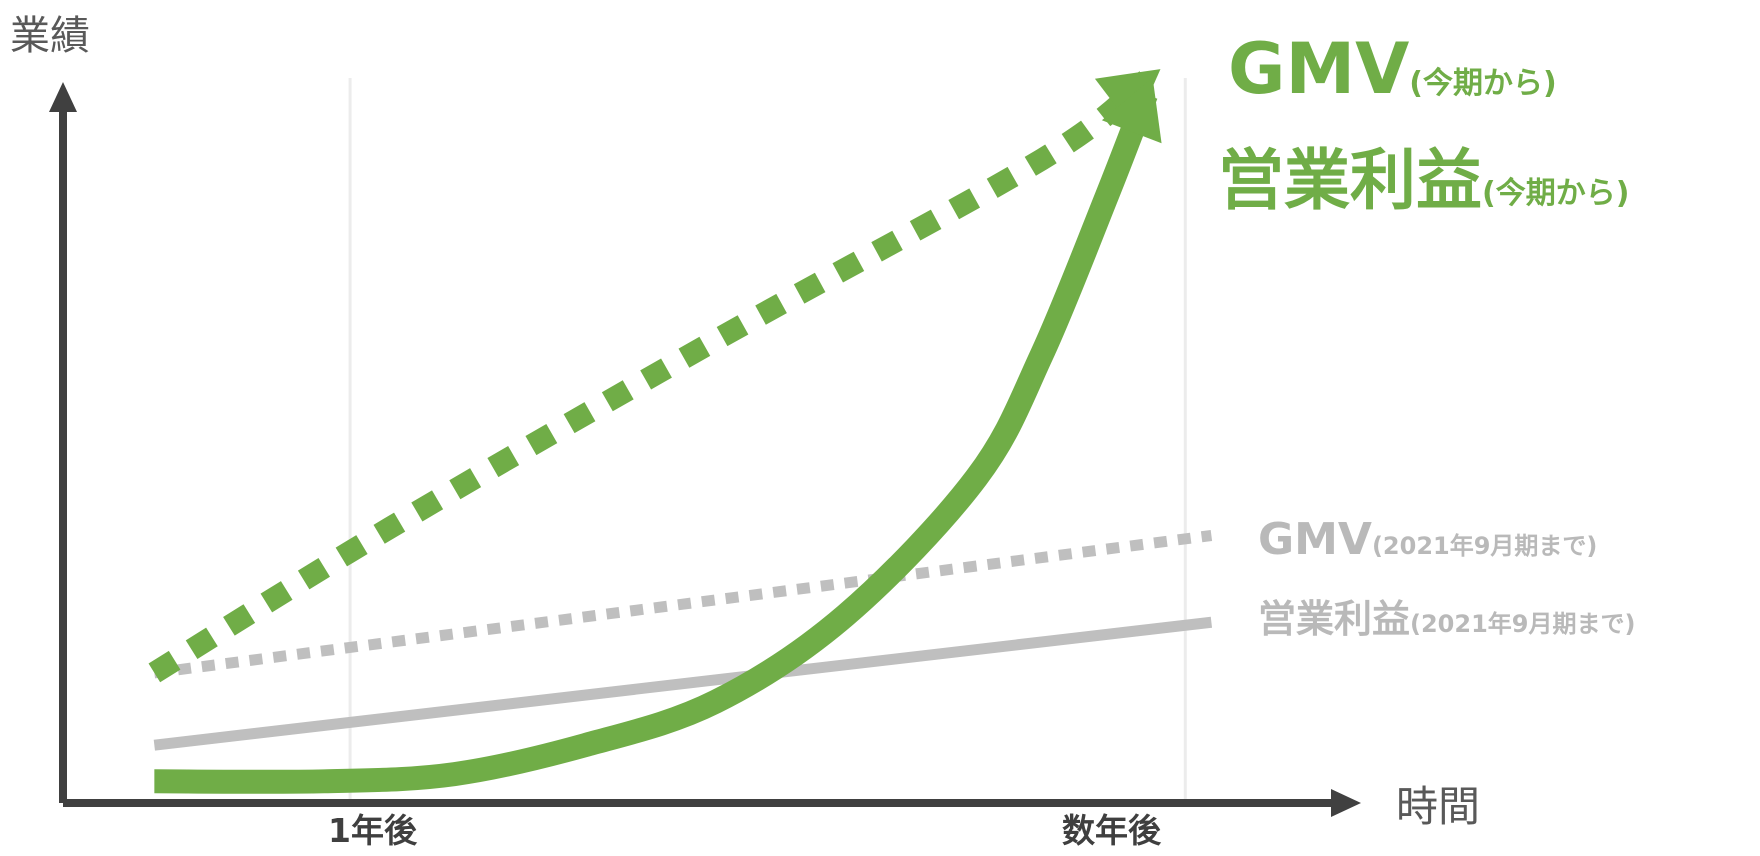 This screenshot has width=1760, height=856. What do you see at coordinates (1350, 180) in the screenshot?
I see `series-label-op-new-name: 営業利益` at bounding box center [1350, 180].